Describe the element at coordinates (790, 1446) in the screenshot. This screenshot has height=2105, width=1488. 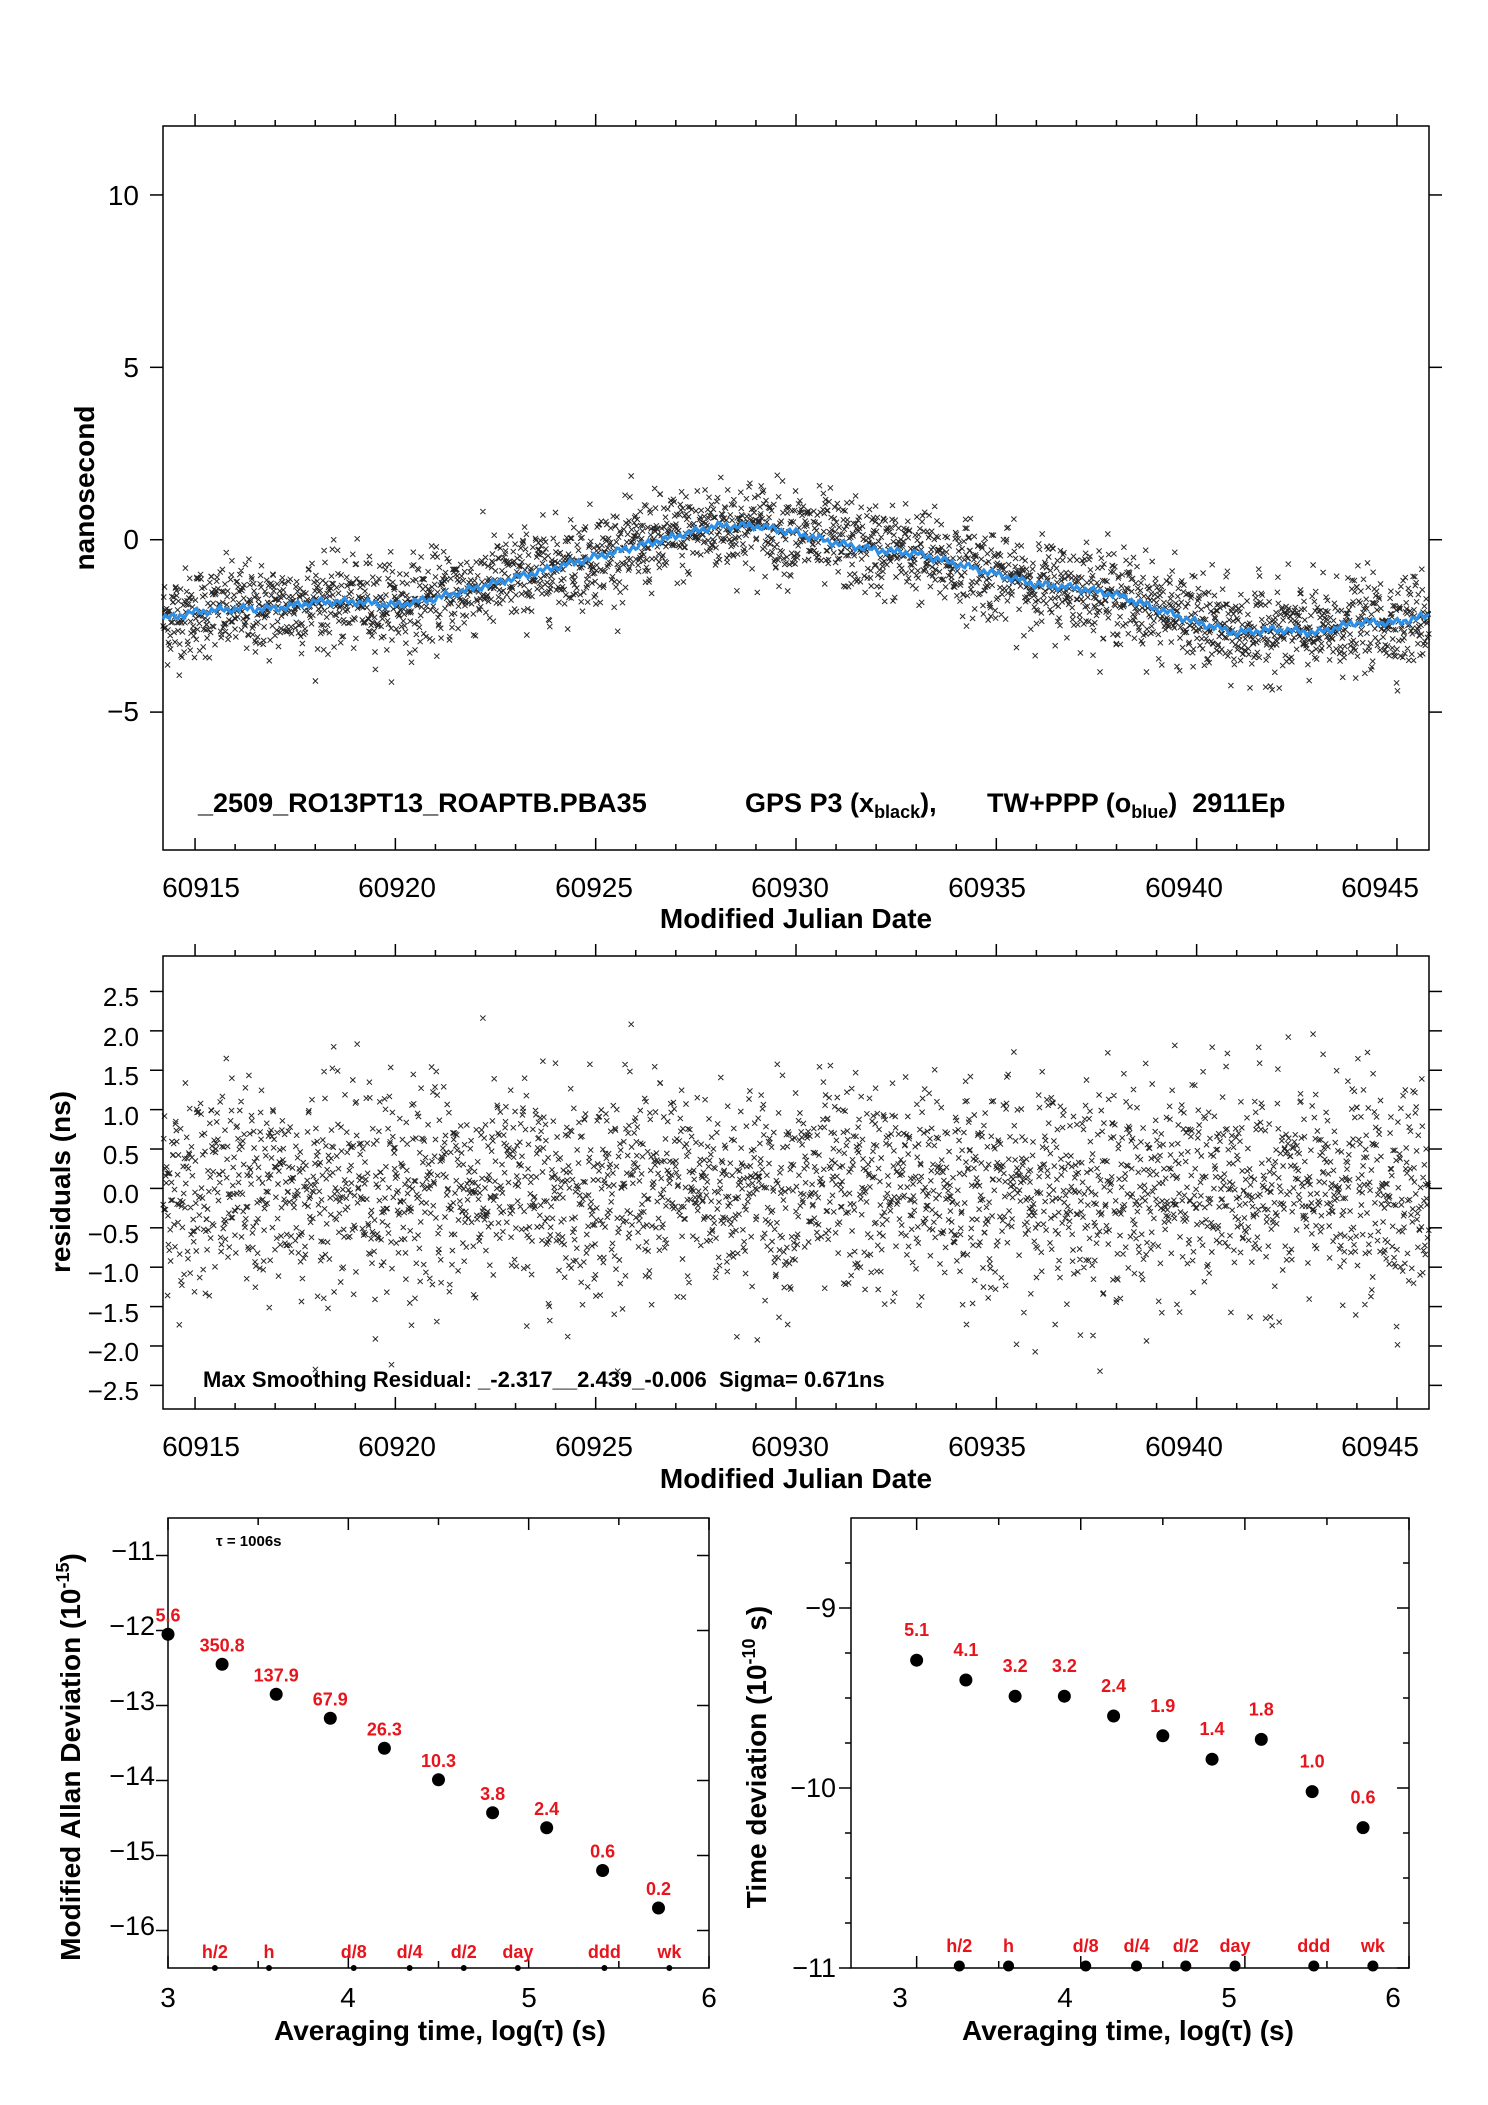
I see `residuals-xtick-label: 60930` at that location.